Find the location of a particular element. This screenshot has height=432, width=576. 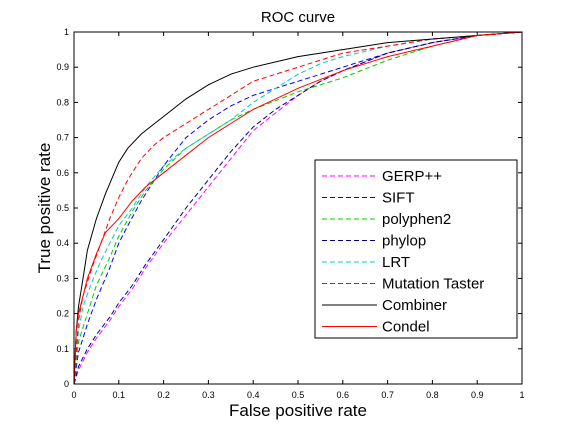

y-tick-label: 1 is located at coordinates (66, 32).